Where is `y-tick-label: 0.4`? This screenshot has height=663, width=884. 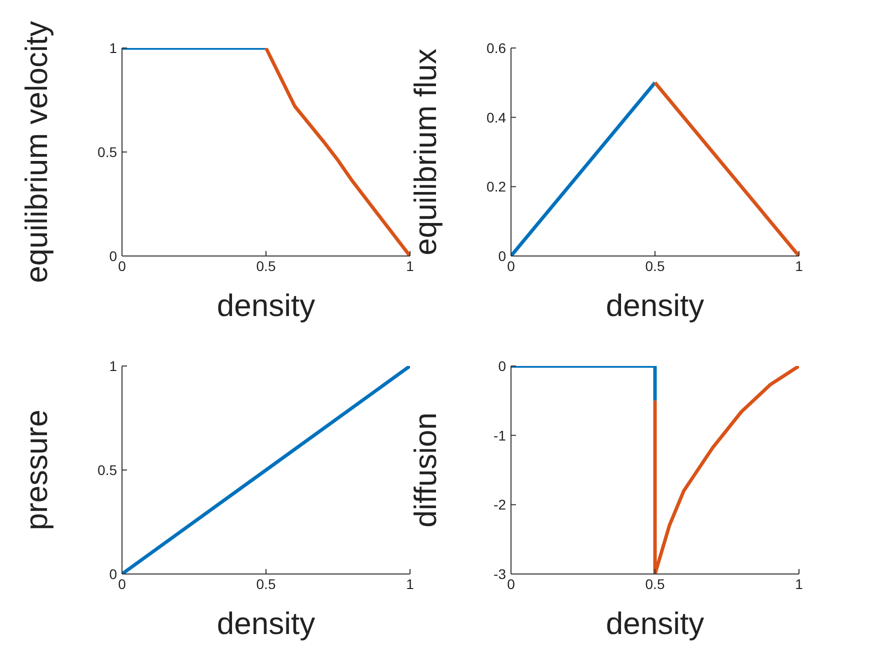
y-tick-label: 0.4 is located at coordinates (496, 117).